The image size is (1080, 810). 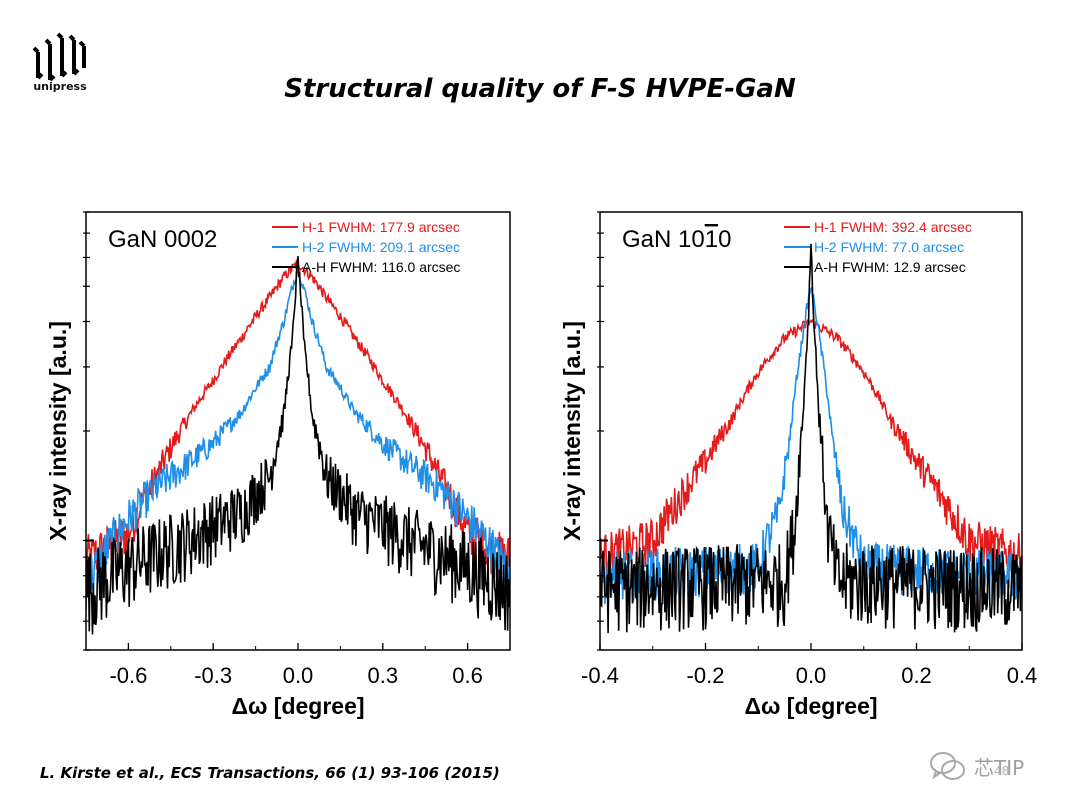 What do you see at coordinates (706, 675) in the screenshot?
I see `x-tick-label: -0.2` at bounding box center [706, 675].